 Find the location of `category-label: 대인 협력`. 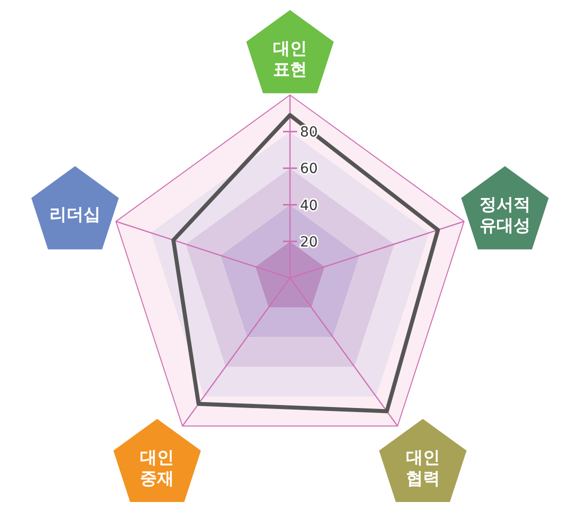

category-label: 대인 협력 is located at coordinates (423, 460).